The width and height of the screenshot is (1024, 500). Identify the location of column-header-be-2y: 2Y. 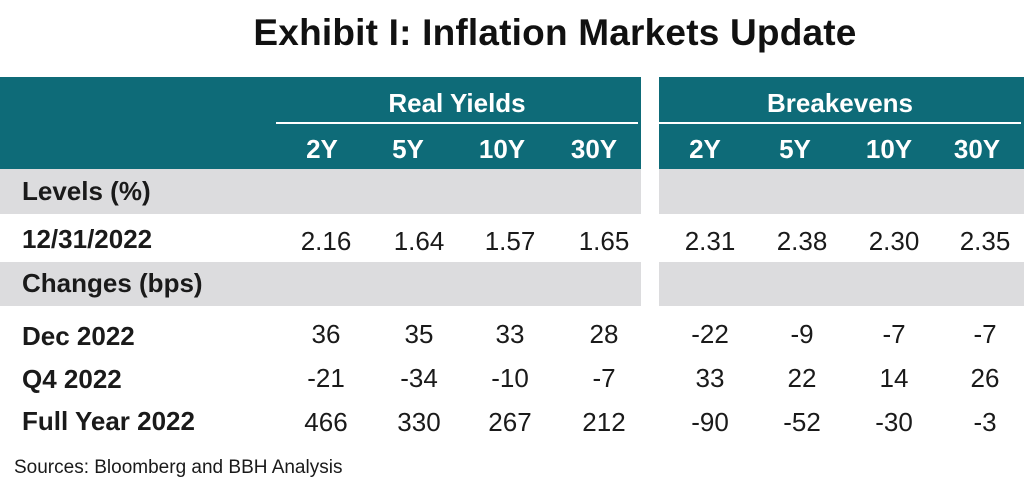
(705, 149).